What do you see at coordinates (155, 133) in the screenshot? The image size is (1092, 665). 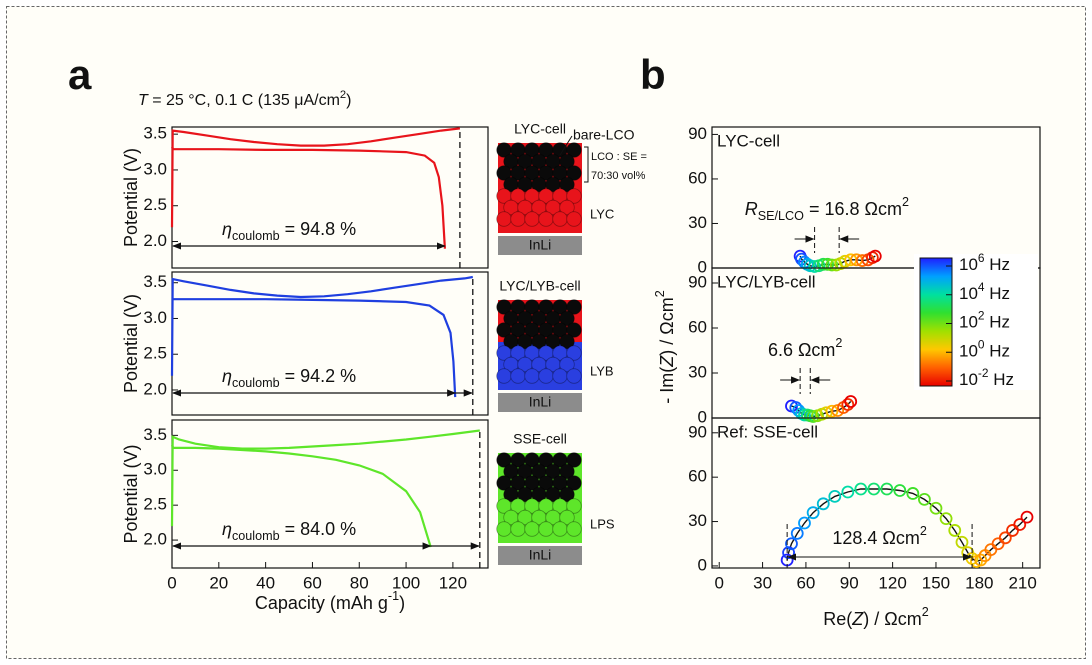 I see `y-tick-label: 3.5` at bounding box center [155, 133].